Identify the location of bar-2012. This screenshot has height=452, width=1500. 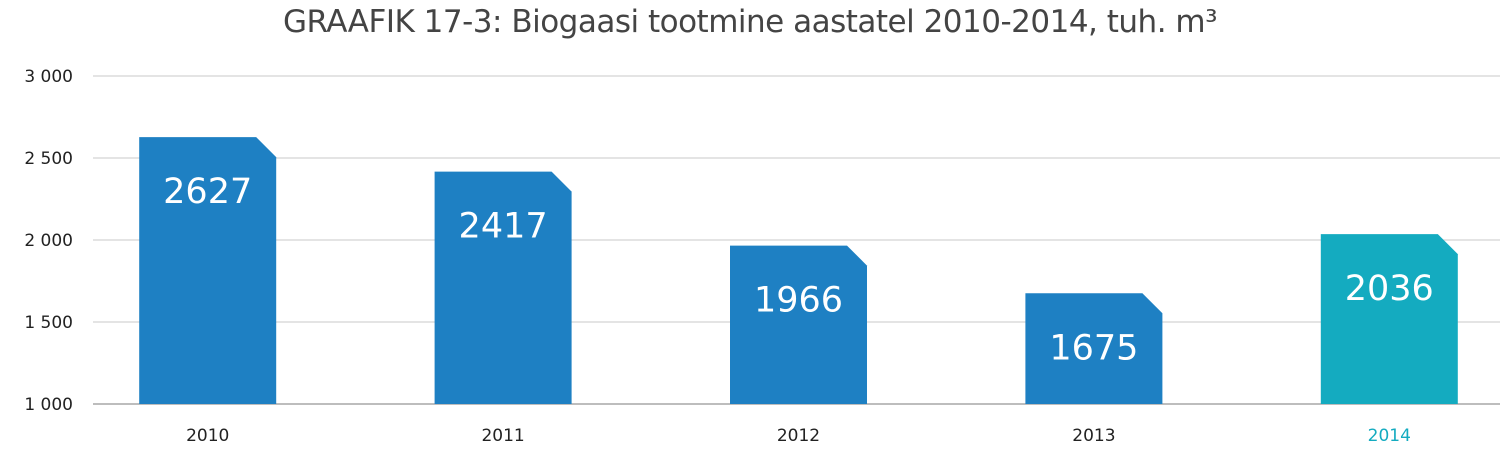
(798, 324).